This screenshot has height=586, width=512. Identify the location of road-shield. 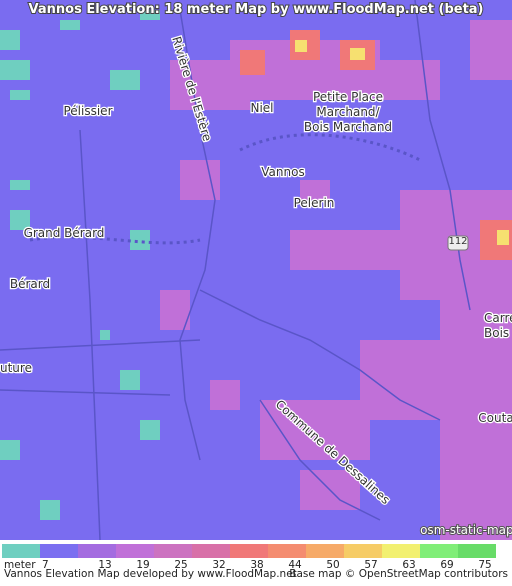
(458, 243).